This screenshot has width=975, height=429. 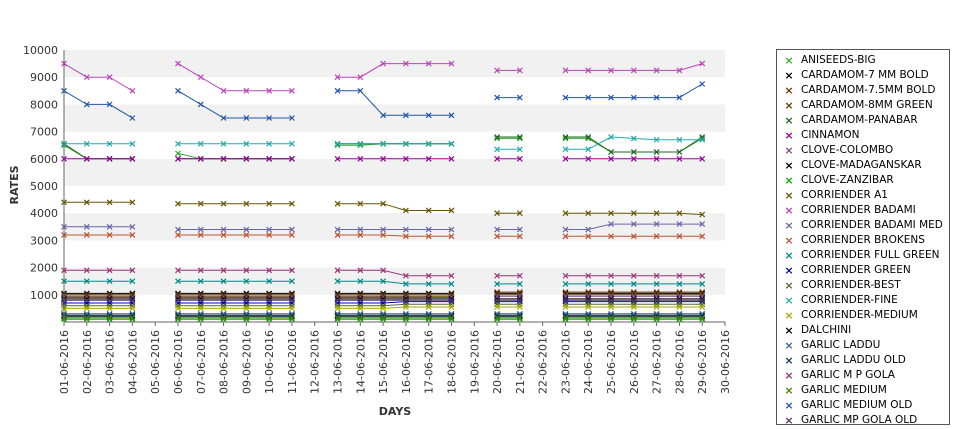 What do you see at coordinates (863, 165) in the screenshot?
I see `legend-item: × CLOVE-MADAGANSKAR` at bounding box center [863, 165].